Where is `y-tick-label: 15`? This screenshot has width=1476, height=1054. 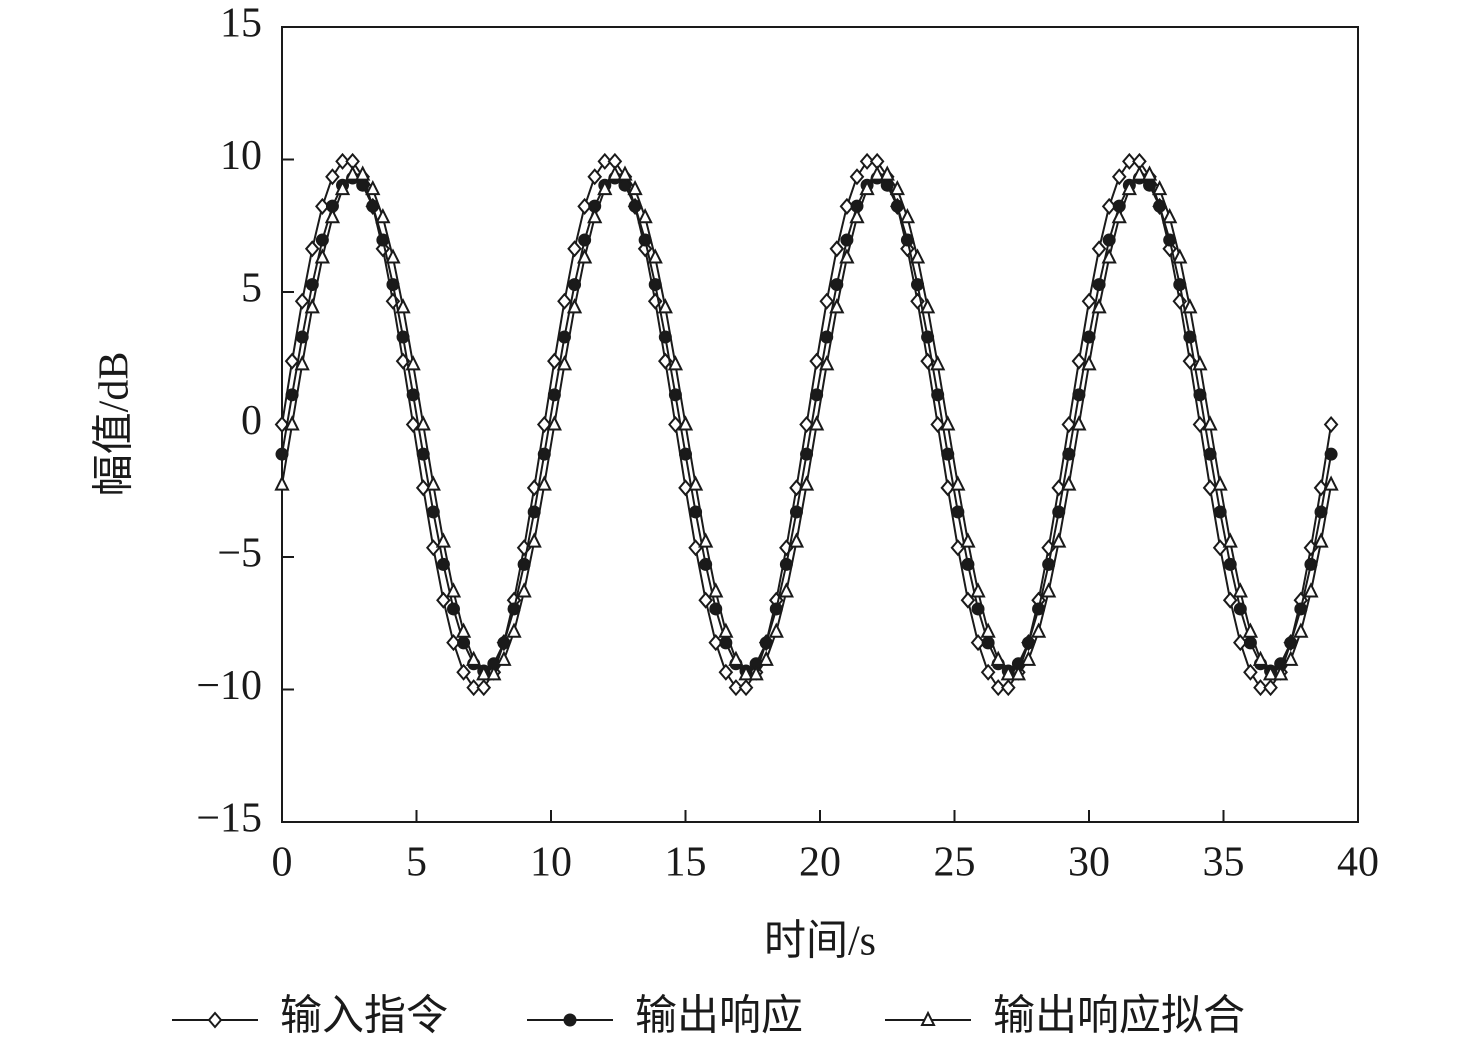 y-tick-label: 15 is located at coordinates (241, 24).